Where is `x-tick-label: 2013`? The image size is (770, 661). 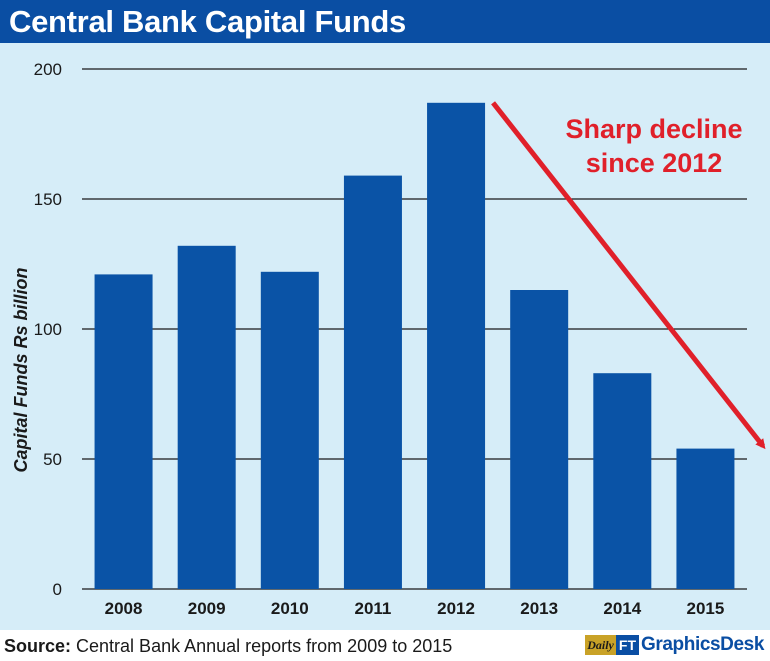
x-tick-label: 2013 is located at coordinates (539, 608).